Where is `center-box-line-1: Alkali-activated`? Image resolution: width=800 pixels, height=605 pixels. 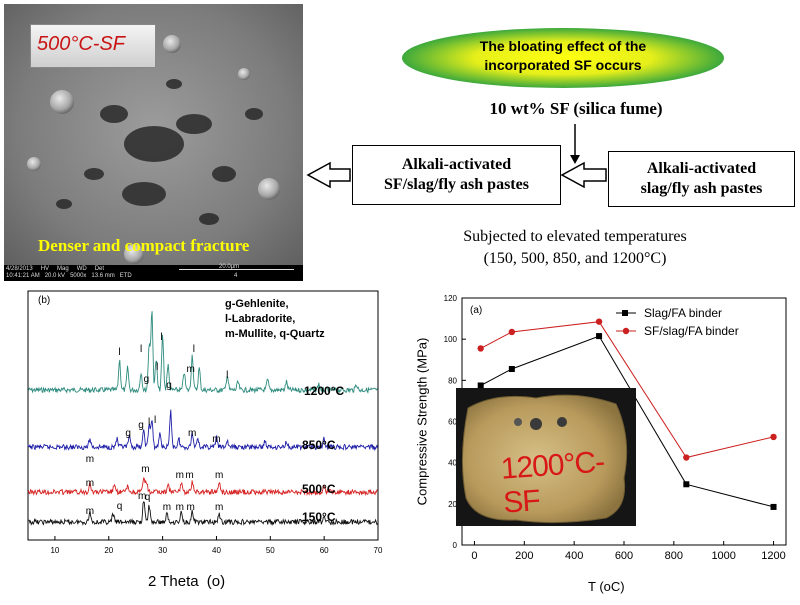 center-box-line-1: Alkali-activated is located at coordinates (456, 164).